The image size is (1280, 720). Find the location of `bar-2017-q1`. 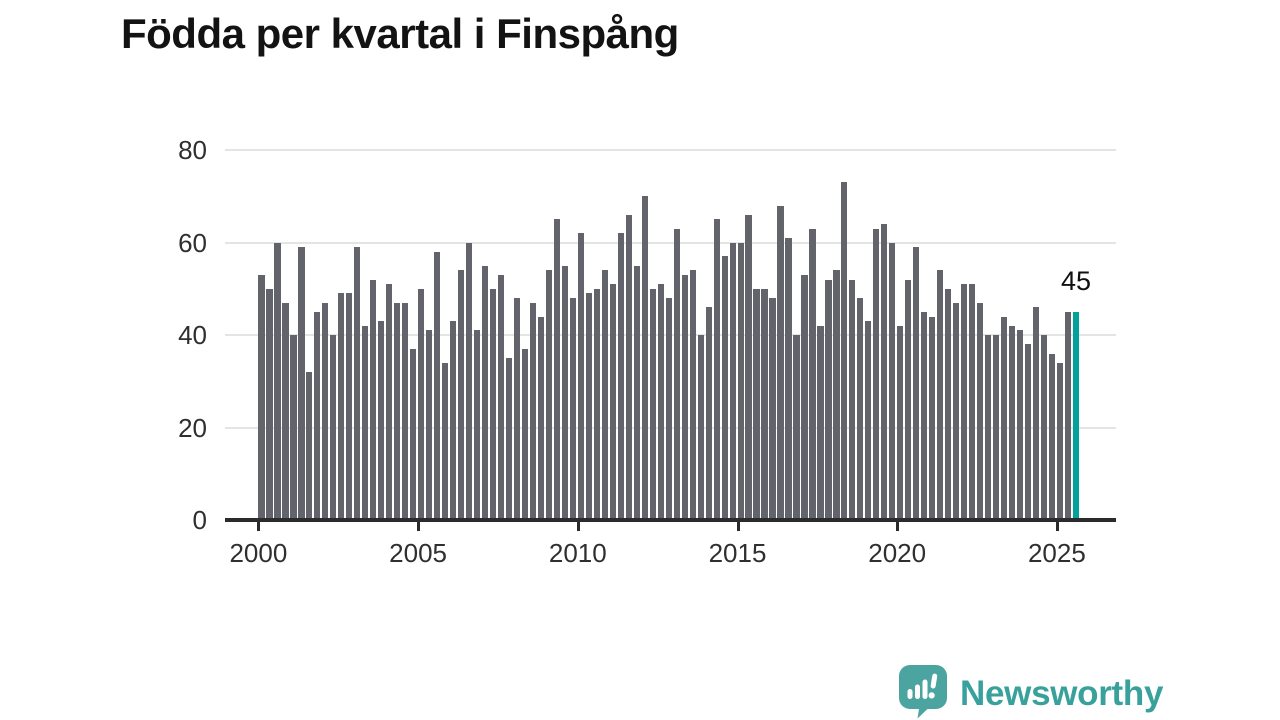

bar-2017-q1 is located at coordinates (804, 397).